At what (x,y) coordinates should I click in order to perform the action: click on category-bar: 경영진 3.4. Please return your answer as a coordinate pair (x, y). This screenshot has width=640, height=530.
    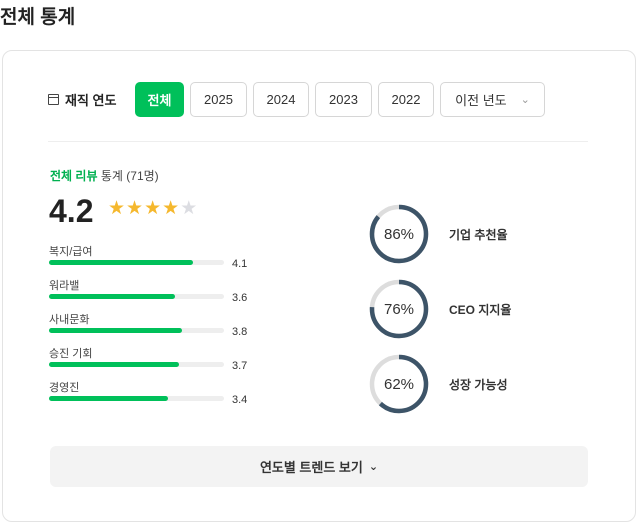
    Looking at the image, I should click on (154, 396).